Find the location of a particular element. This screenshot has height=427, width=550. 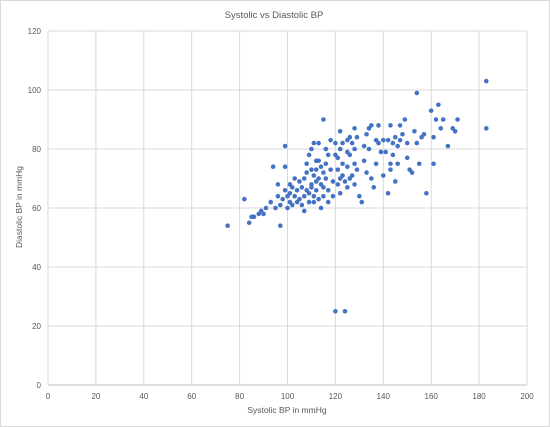

chart-title: Systolic vs Diastolic BP is located at coordinates (274, 15).